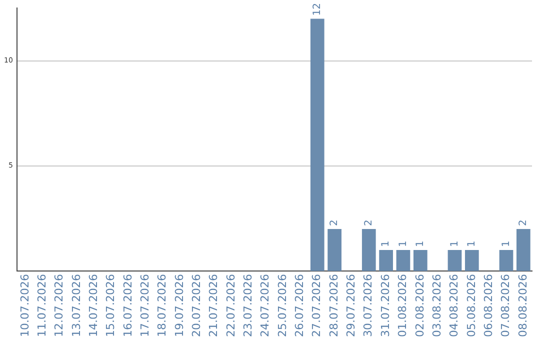  I want to click on x-tick-label: 18.07.2026, so click(162, 306).